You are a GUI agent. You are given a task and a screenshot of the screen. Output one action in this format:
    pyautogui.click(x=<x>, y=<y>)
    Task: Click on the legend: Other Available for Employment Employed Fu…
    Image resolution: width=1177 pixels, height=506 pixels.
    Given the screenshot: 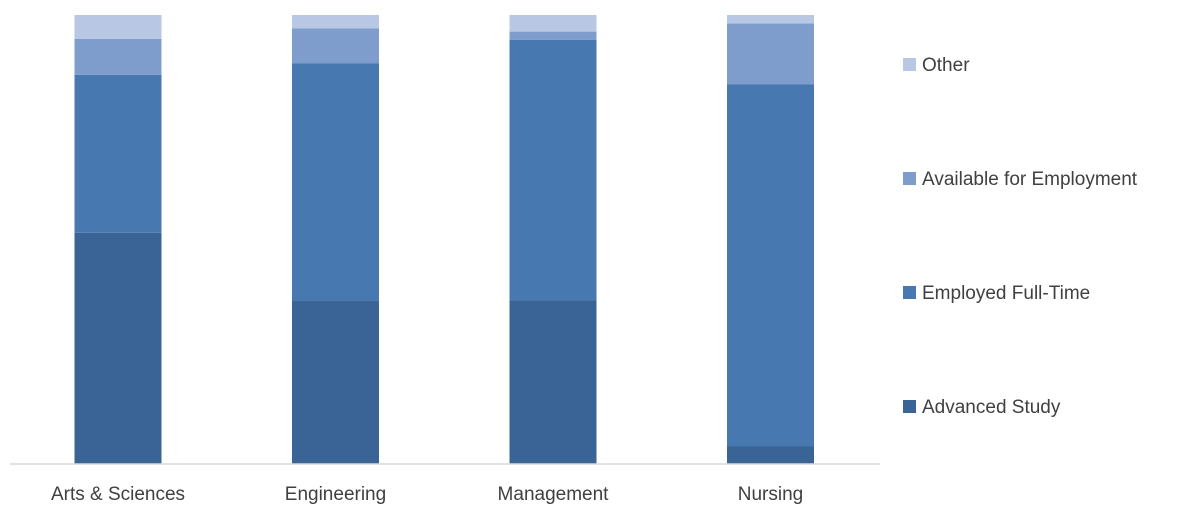 What is the action you would take?
    pyautogui.click(x=1020, y=236)
    